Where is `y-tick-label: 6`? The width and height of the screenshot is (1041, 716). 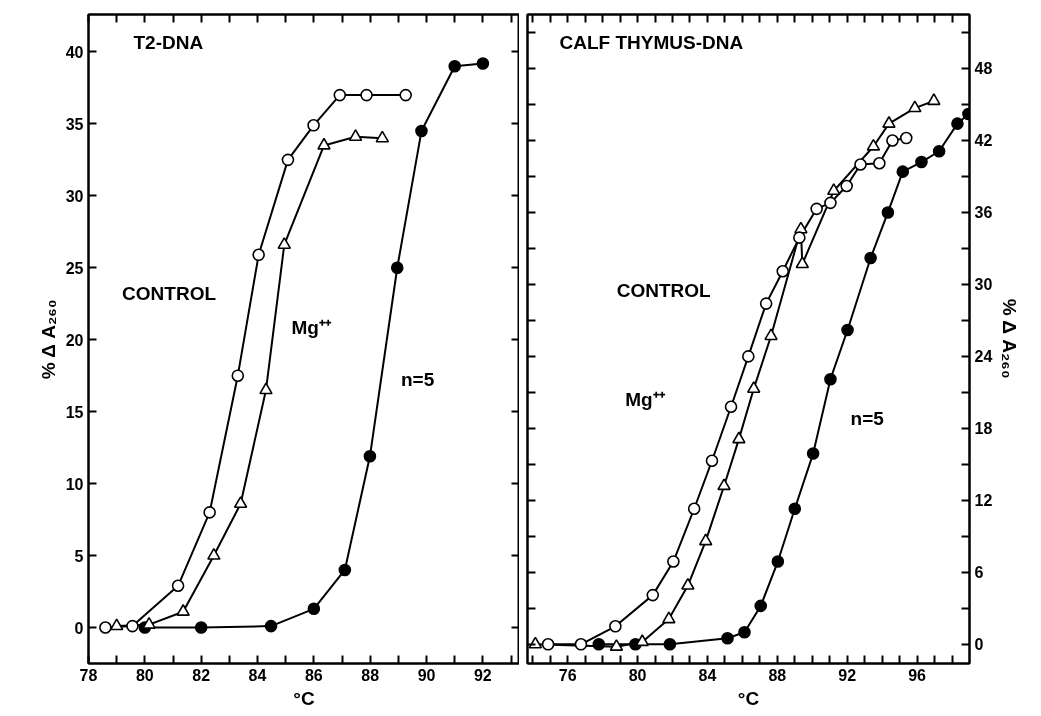 y-tick-label: 6 is located at coordinates (979, 573).